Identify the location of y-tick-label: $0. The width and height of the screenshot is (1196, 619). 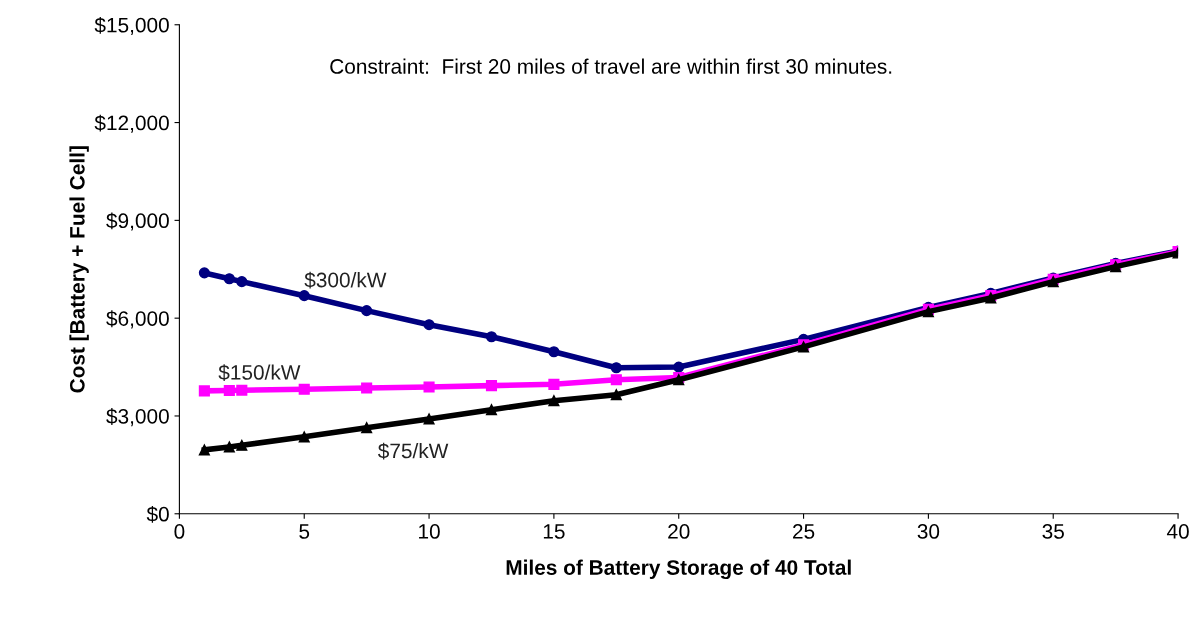
(157, 514).